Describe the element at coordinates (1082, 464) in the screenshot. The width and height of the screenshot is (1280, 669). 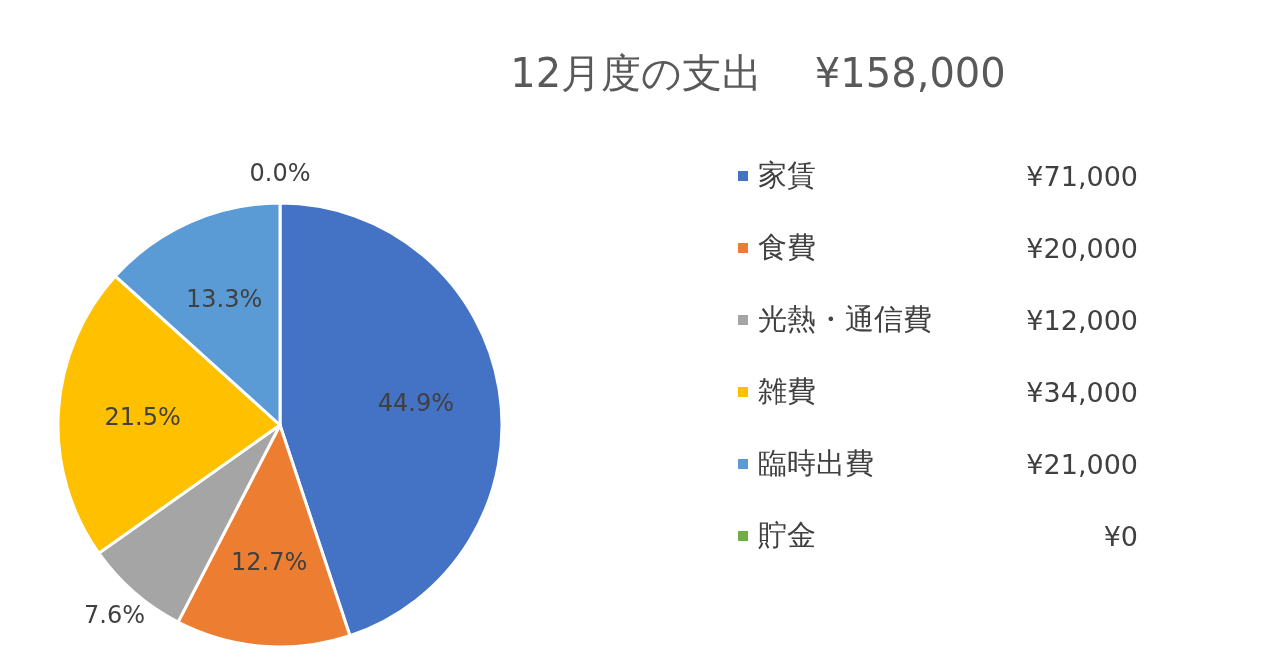
I see `text: ¥21,000` at that location.